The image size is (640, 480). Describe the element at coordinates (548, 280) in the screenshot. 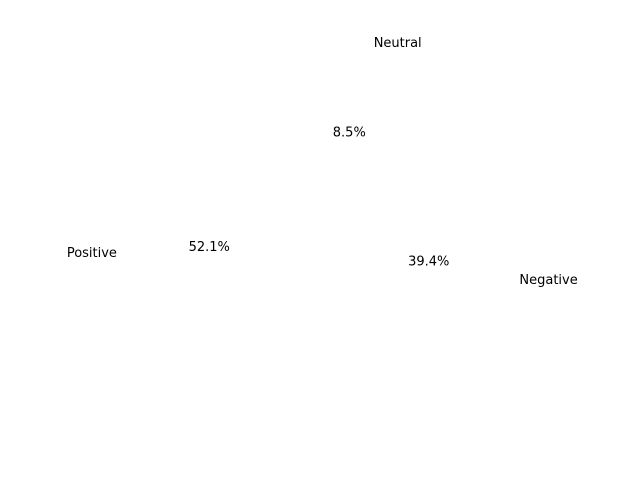

I see `slice-label-negative: Negative` at that location.